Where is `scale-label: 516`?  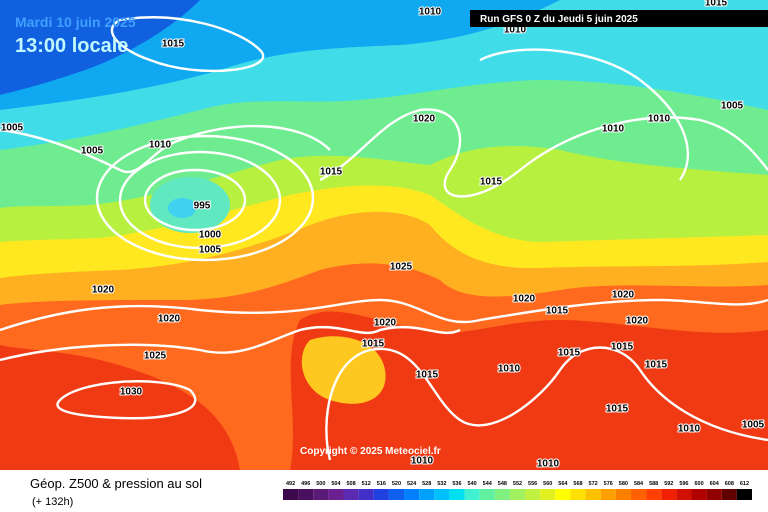 scale-label: 516 is located at coordinates (381, 484).